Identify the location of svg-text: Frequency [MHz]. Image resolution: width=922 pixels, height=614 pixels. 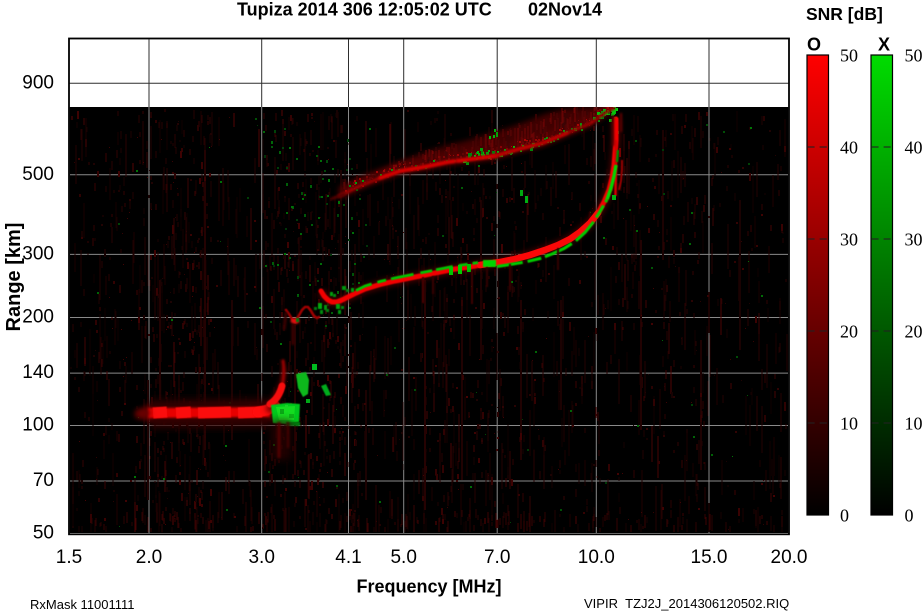
(428, 587).